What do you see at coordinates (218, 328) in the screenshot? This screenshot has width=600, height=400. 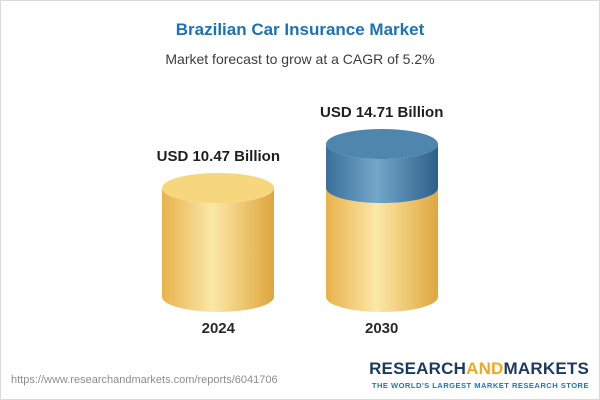 I see `year-label-2024: 2024` at bounding box center [218, 328].